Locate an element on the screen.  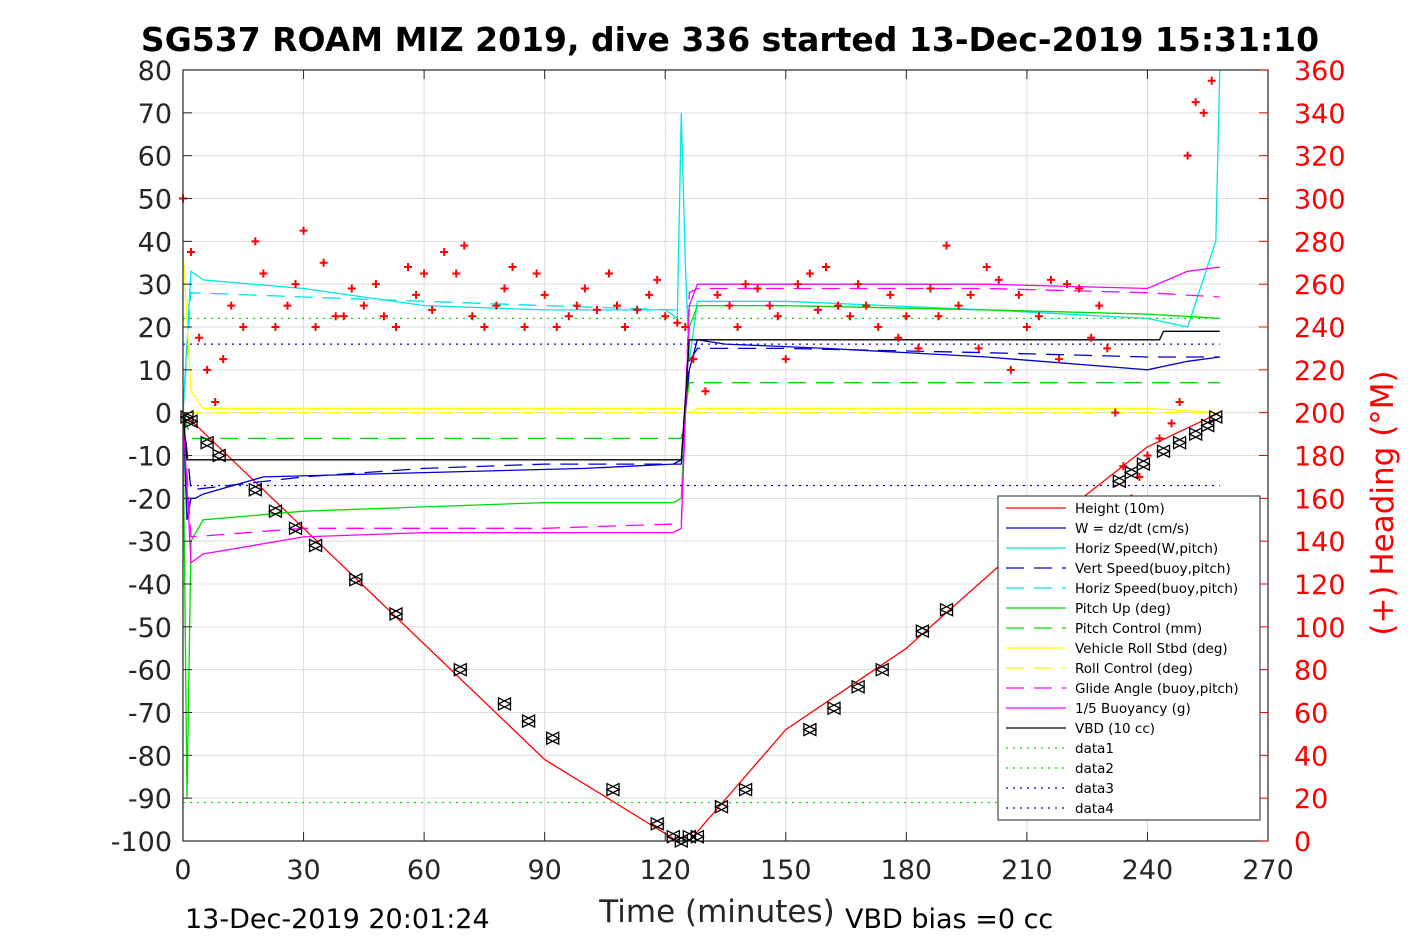
right-tick-label: 40 is located at coordinates (1311, 756).